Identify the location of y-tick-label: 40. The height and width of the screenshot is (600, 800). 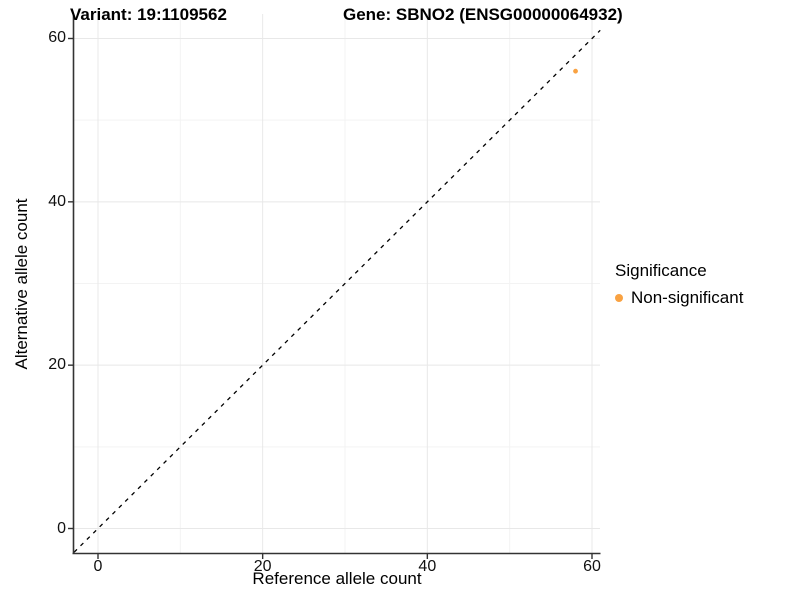
(57, 201).